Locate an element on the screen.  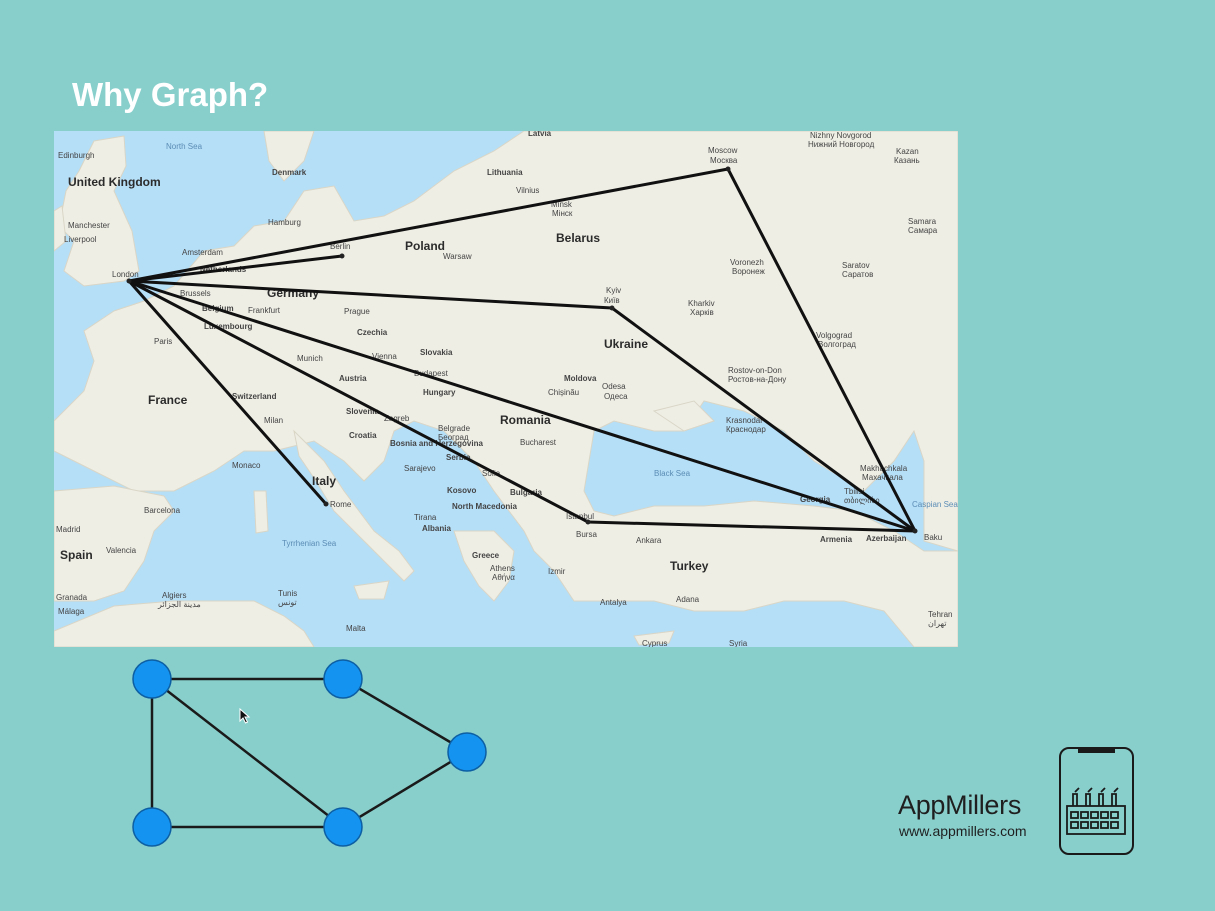
city-label: Kharkiv is located at coordinates (701, 303).